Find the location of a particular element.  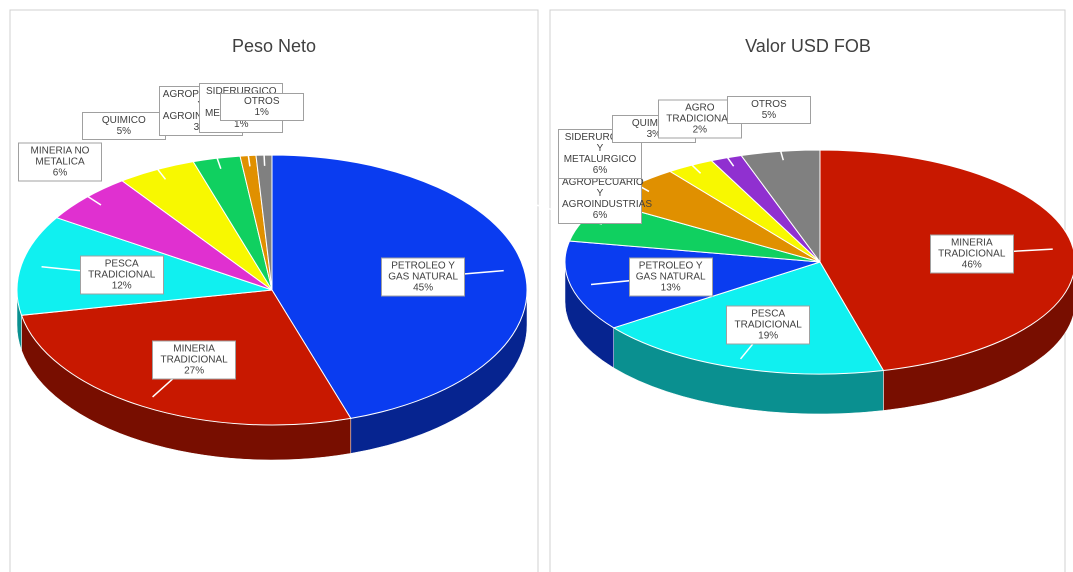

data-label: MINERIA NO METALICA 6% is located at coordinates (60, 162).